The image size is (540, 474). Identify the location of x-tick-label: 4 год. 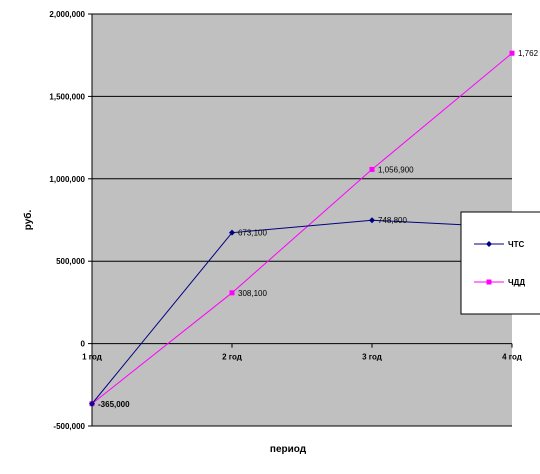
(512, 357).